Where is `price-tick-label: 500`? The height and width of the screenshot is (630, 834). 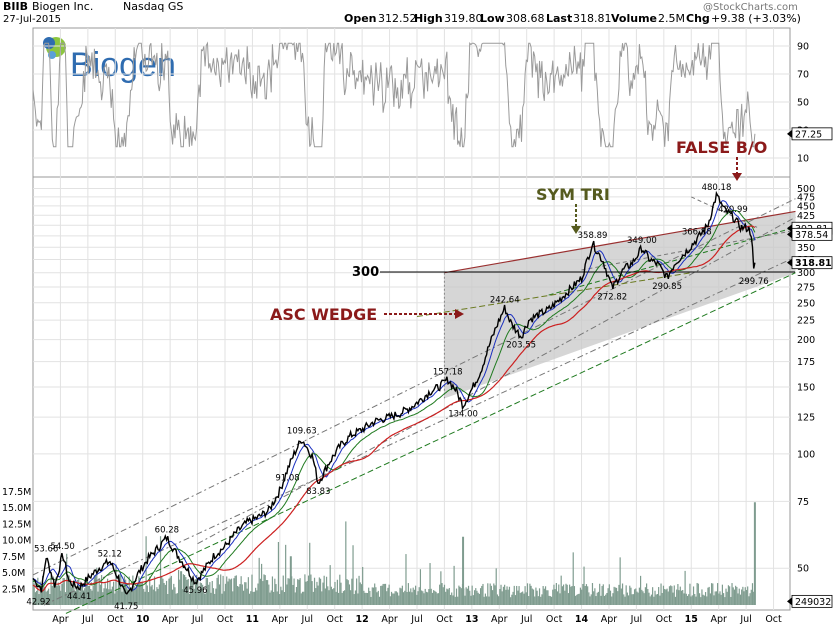 price-tick-label: 500 is located at coordinates (806, 189).